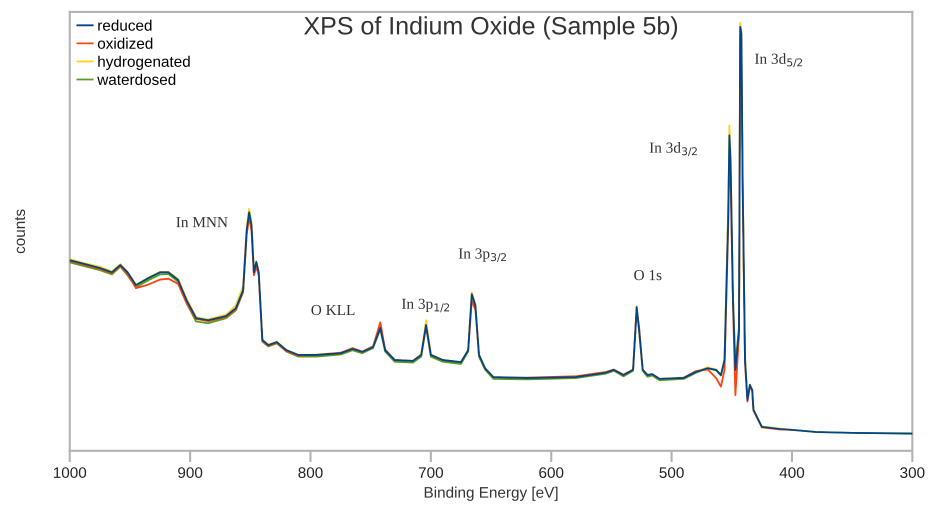 The height and width of the screenshot is (520, 930). What do you see at coordinates (792, 472) in the screenshot?
I see `x-tick-label: 400` at bounding box center [792, 472].